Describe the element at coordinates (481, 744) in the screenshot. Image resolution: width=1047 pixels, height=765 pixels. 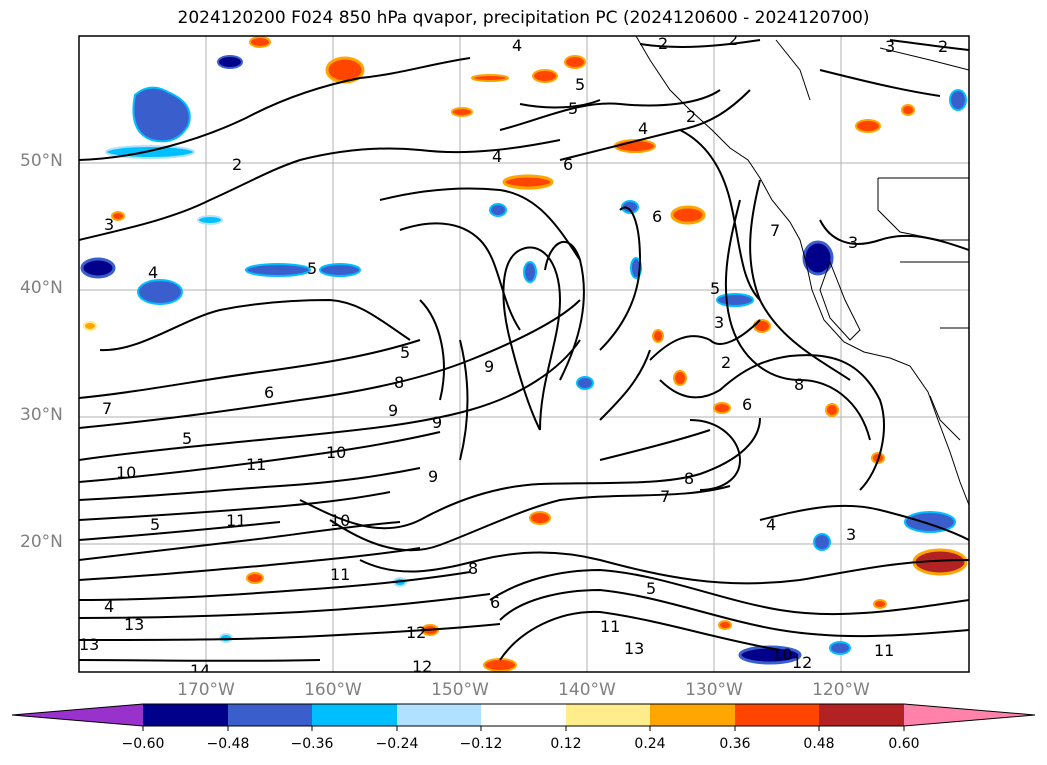
I see `colorbar-tick: −0.12` at that location.